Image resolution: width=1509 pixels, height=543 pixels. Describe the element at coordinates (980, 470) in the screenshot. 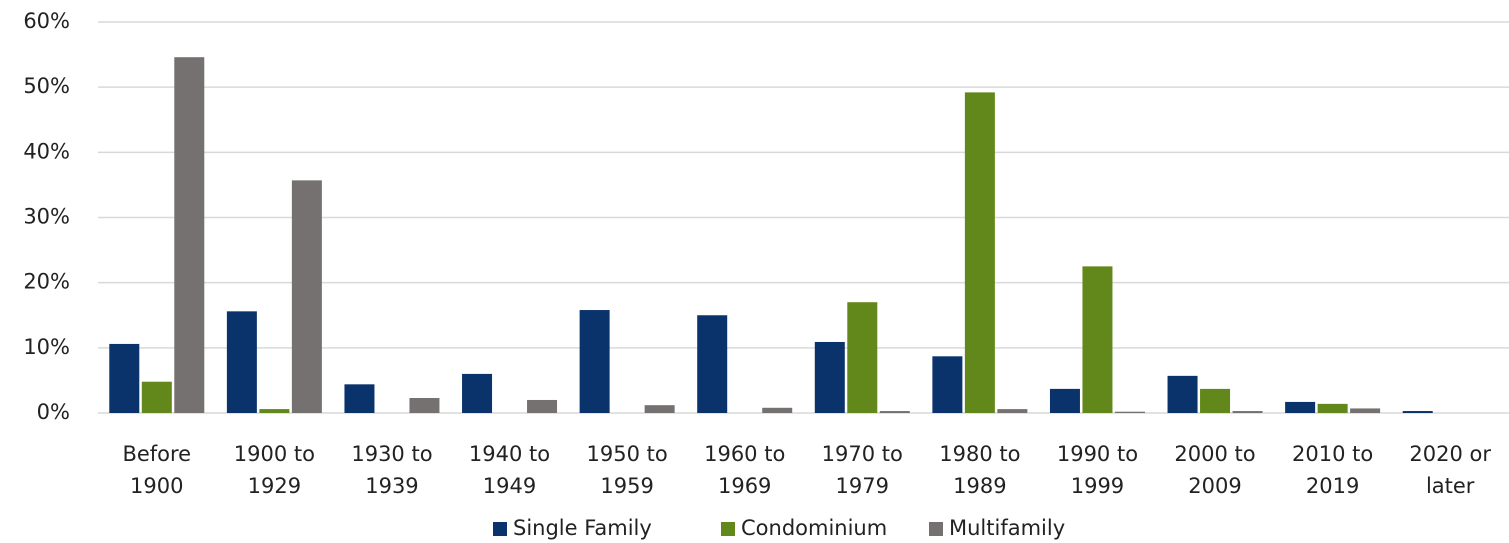

I see `x-tick-label: 1980 to 1989` at that location.